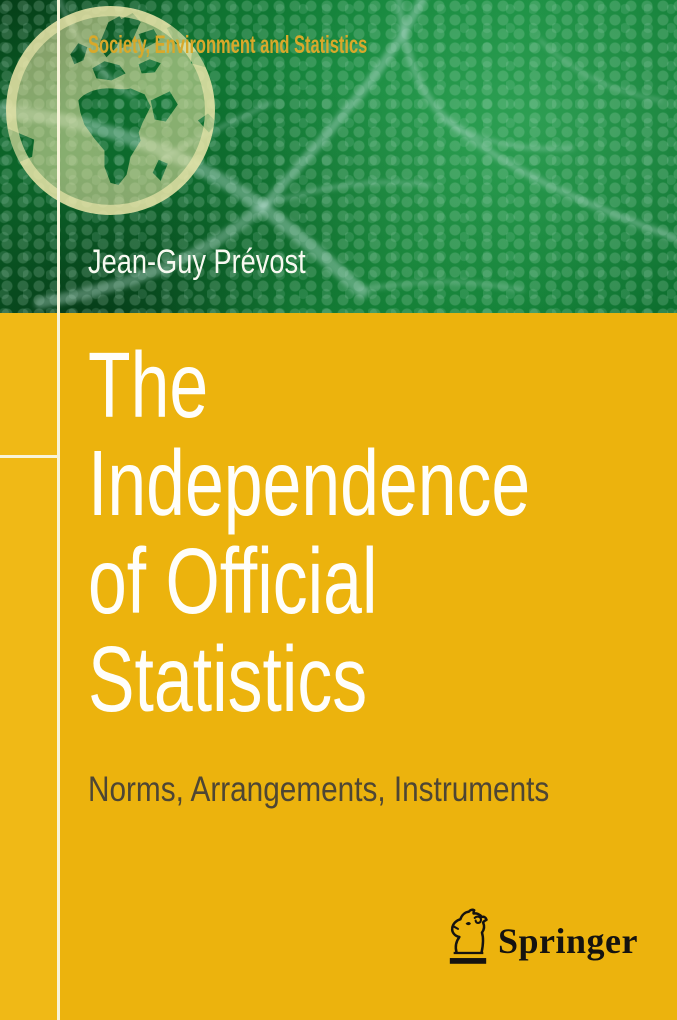 This screenshot has height=1020, width=677. I want to click on author-name: Jean-Guy Prévost, so click(197, 262).